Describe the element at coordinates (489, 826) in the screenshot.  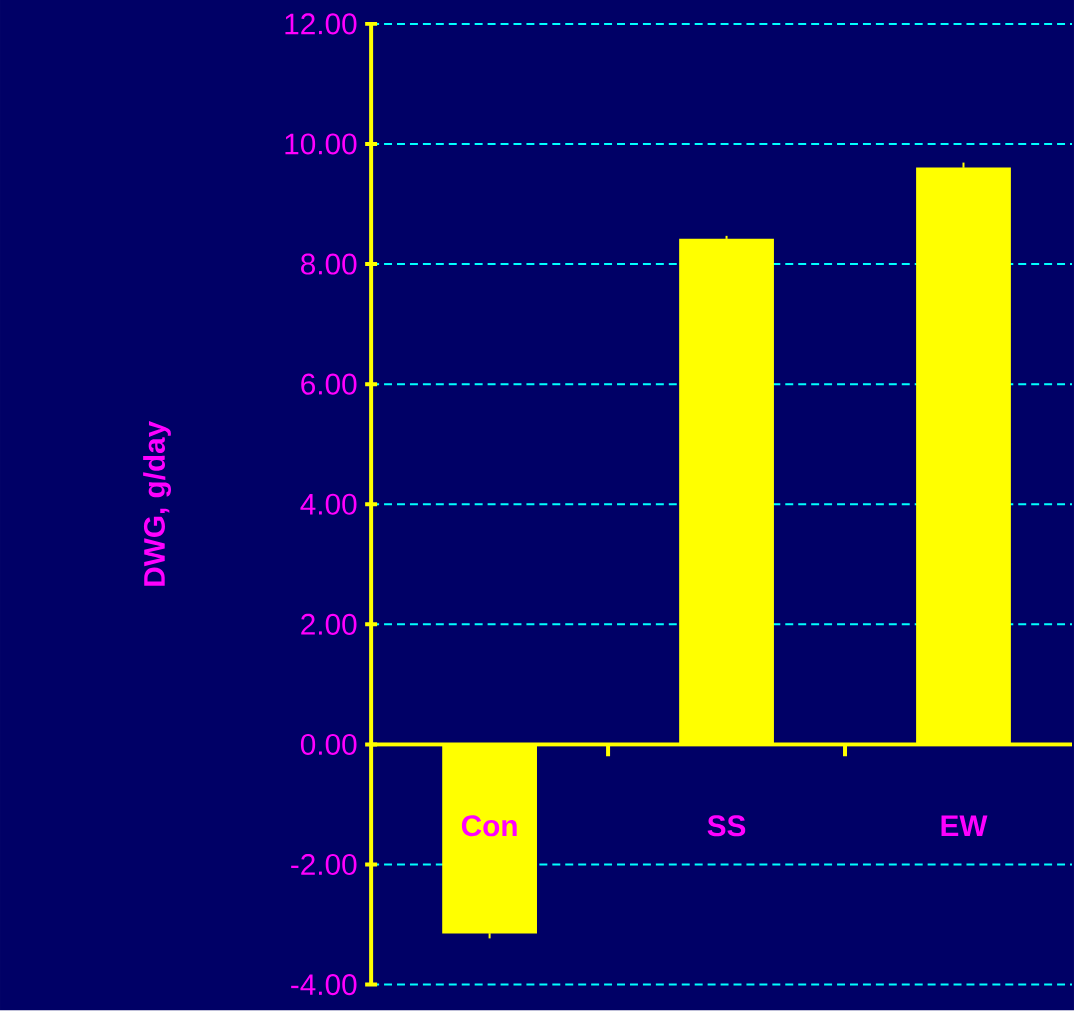
I see `x-tick-label: Con` at that location.